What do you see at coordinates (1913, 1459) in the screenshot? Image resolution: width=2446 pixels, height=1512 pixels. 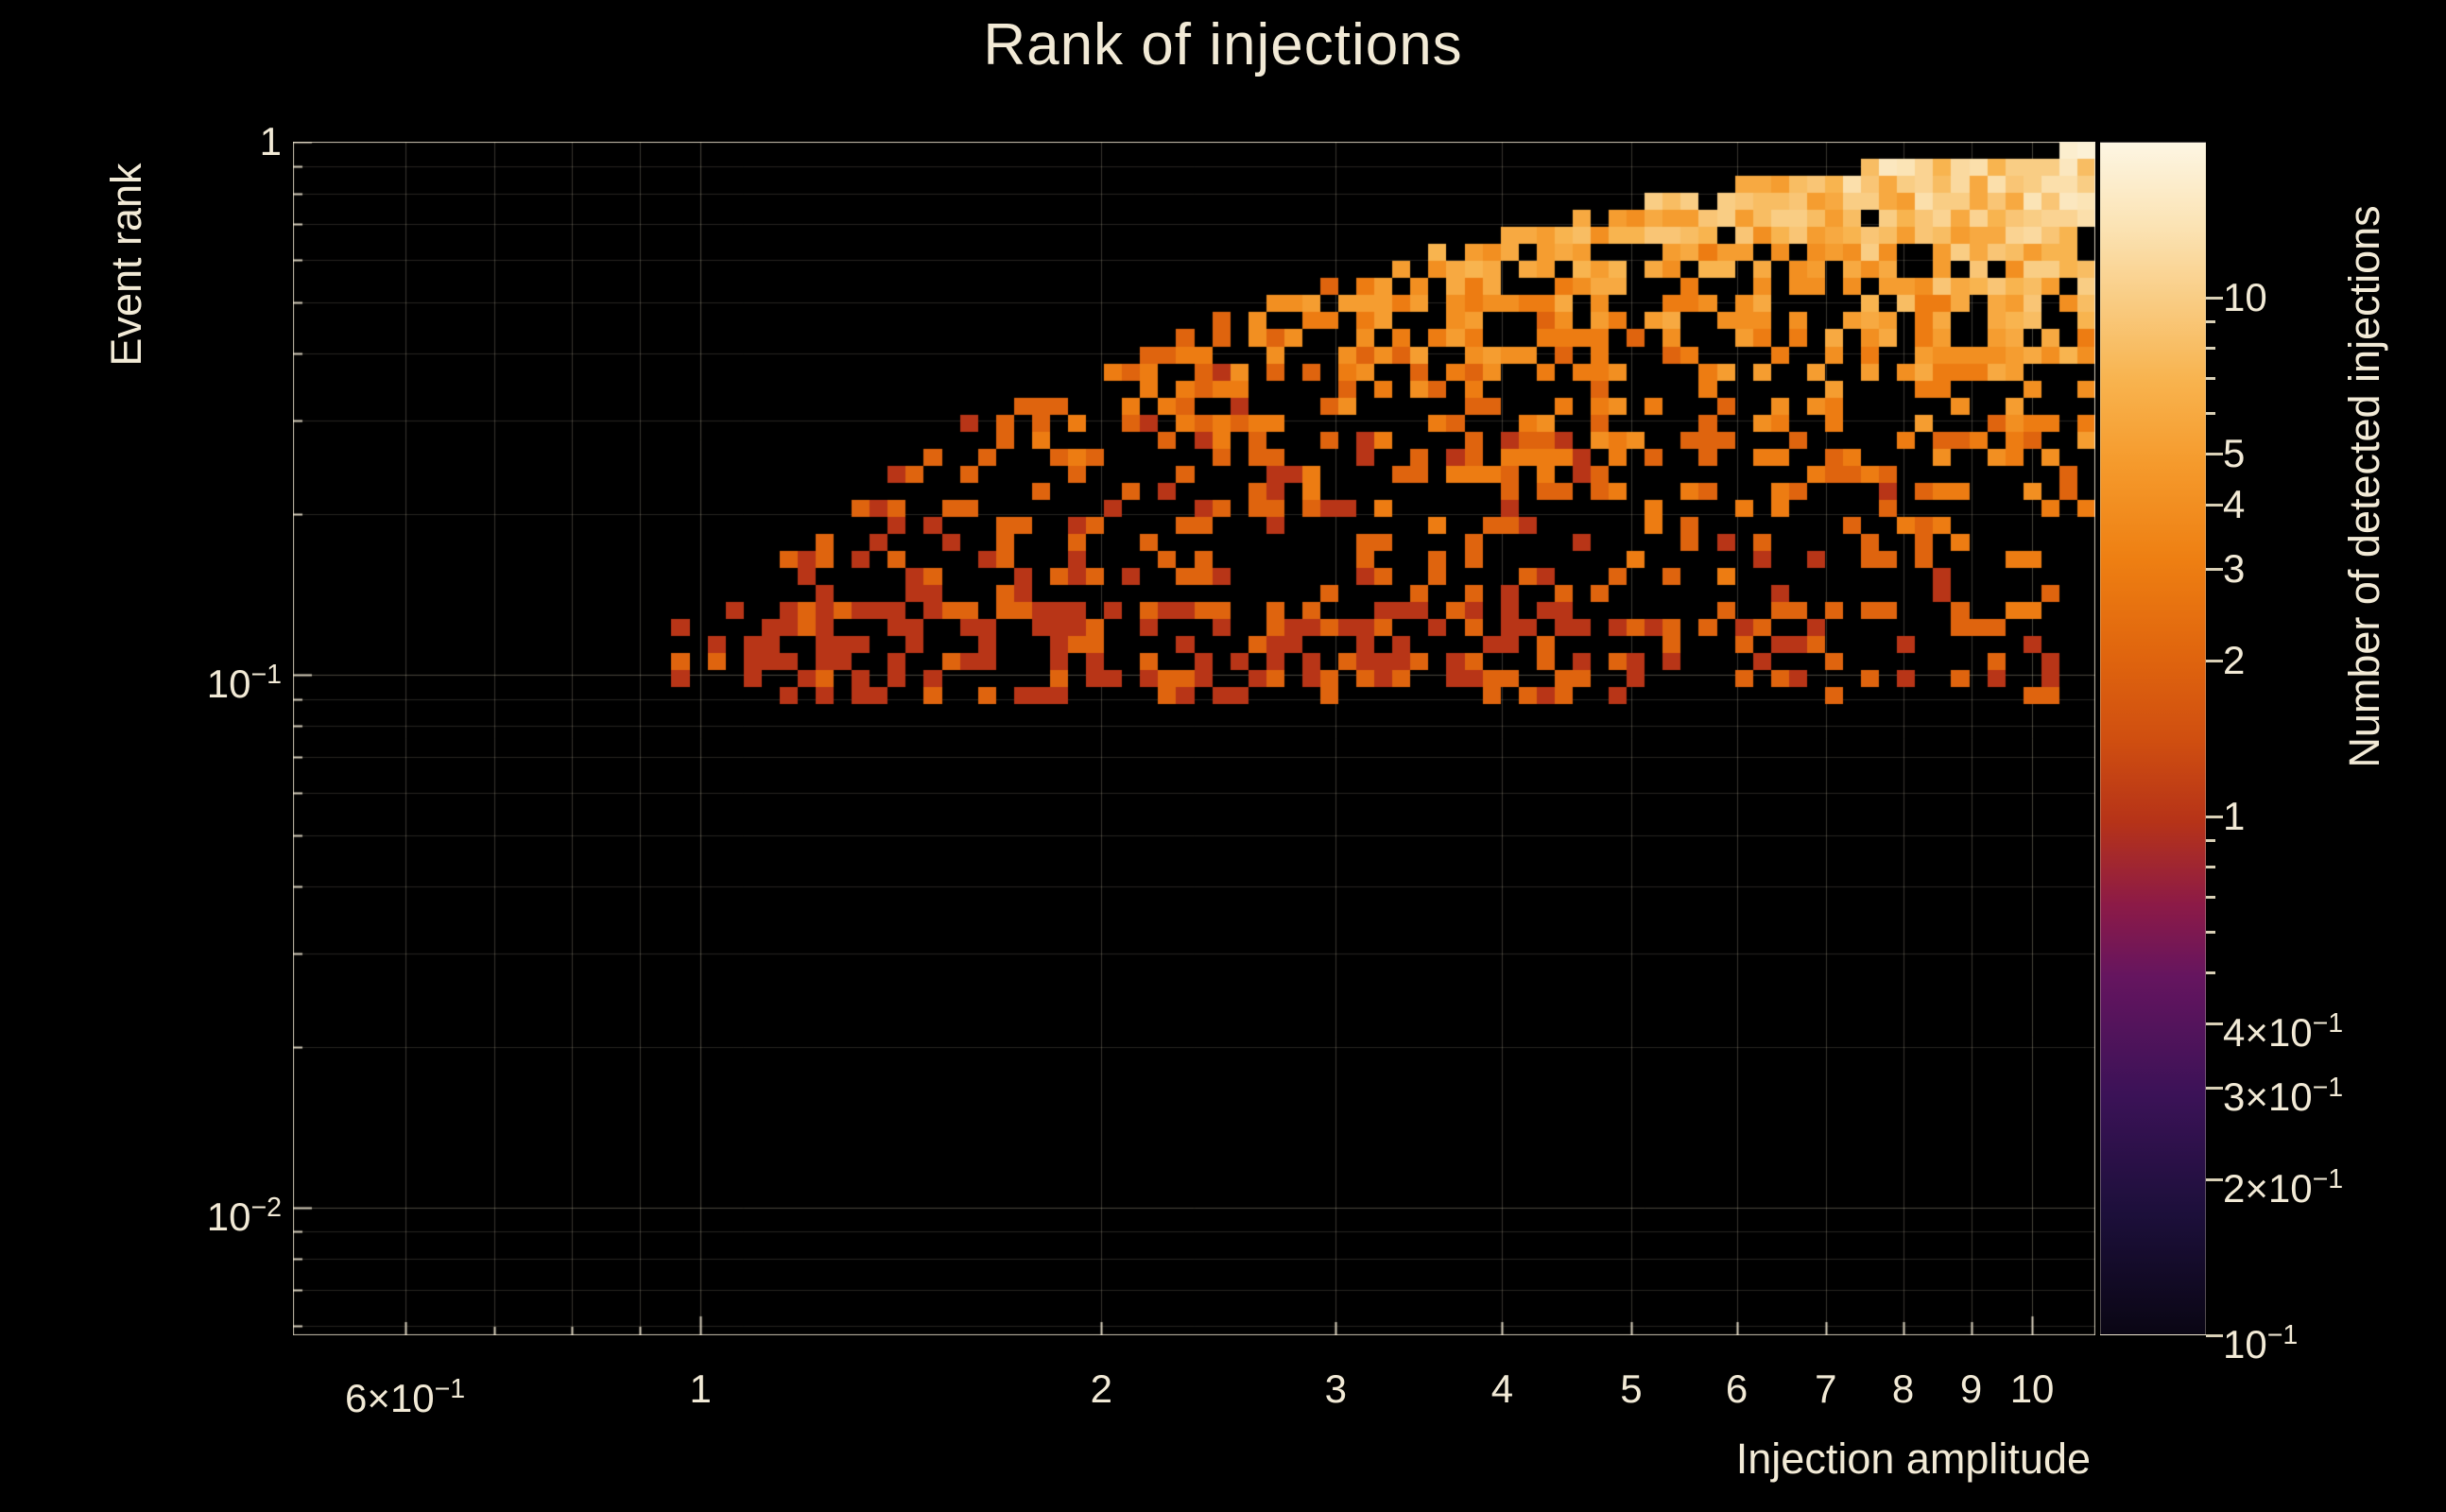 I see `x-axis-title: Injection amplitude` at bounding box center [1913, 1459].